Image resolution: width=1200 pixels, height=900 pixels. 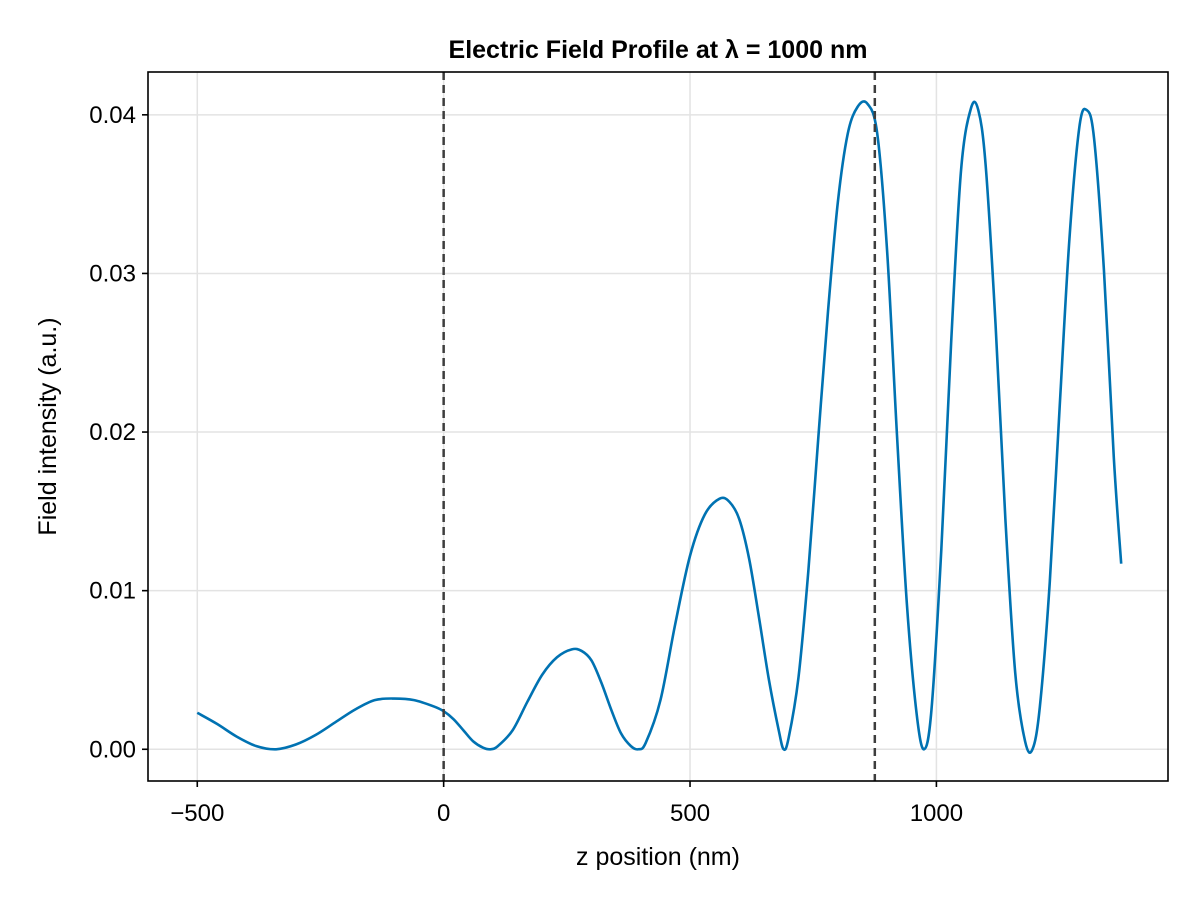 What do you see at coordinates (658, 50) in the screenshot?
I see `chart-title: Electric Field Profile at λ = 1000 nm` at bounding box center [658, 50].